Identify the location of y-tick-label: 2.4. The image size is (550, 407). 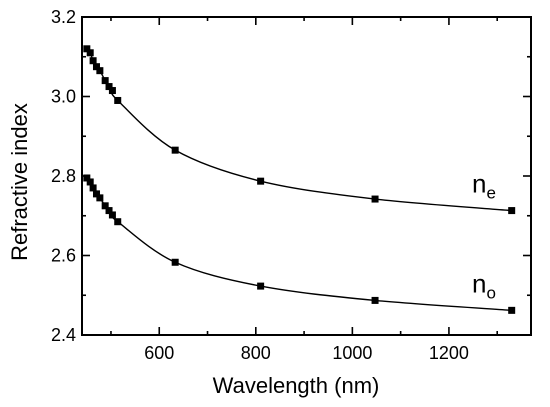
(63, 335).